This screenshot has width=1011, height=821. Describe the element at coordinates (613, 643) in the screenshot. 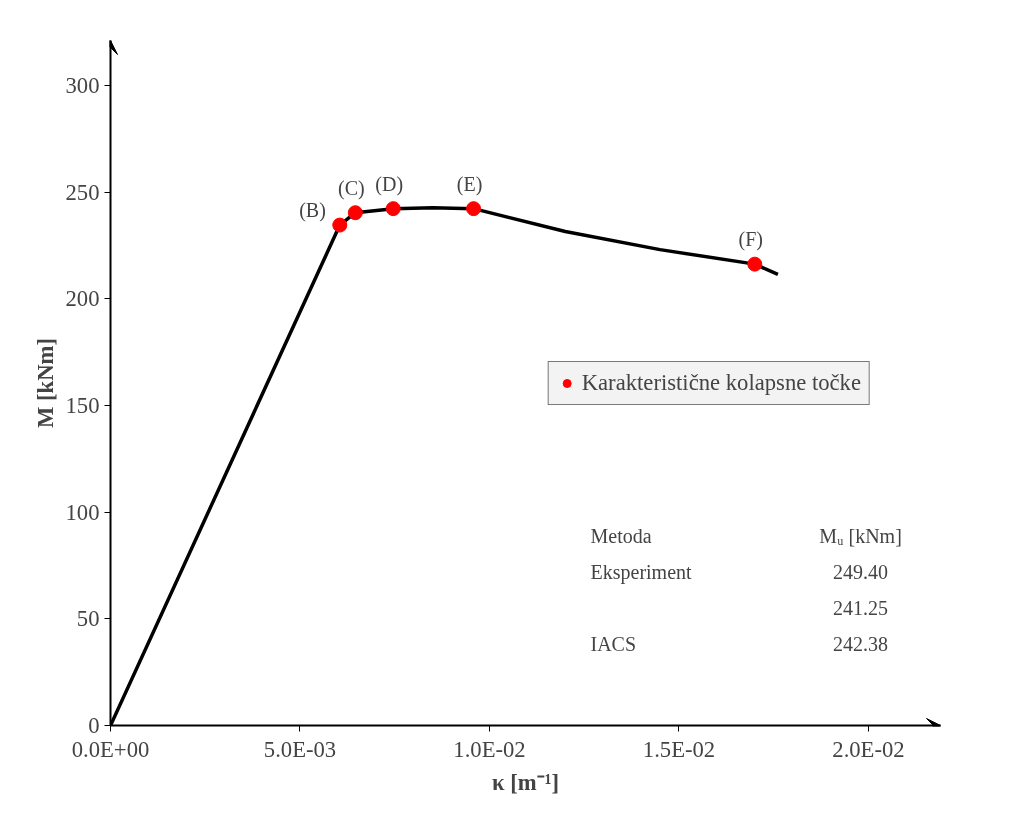

I see `annotation: IACS` at that location.